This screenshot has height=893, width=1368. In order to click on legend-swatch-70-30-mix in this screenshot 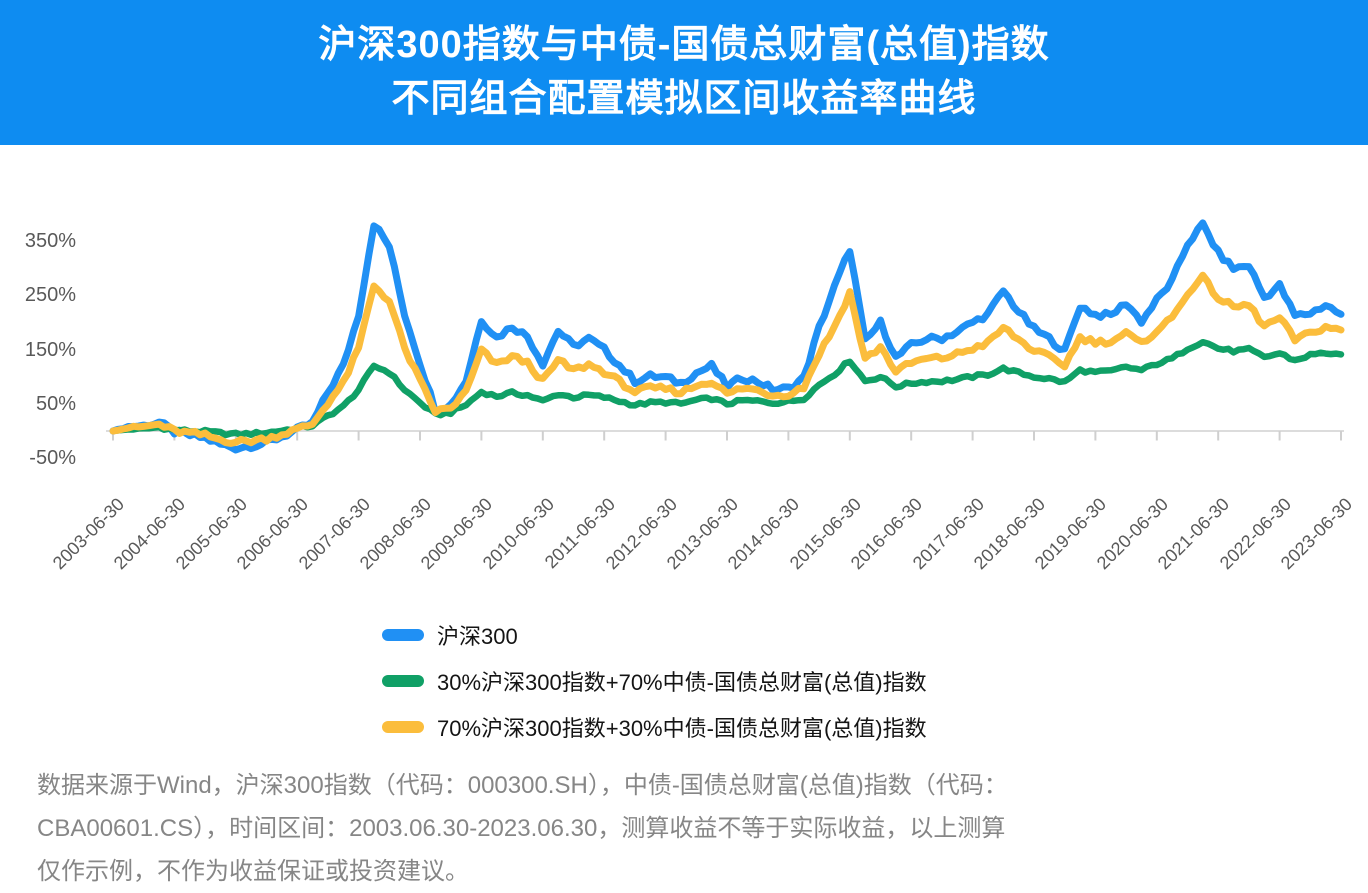, I will do `click(403, 727)`.